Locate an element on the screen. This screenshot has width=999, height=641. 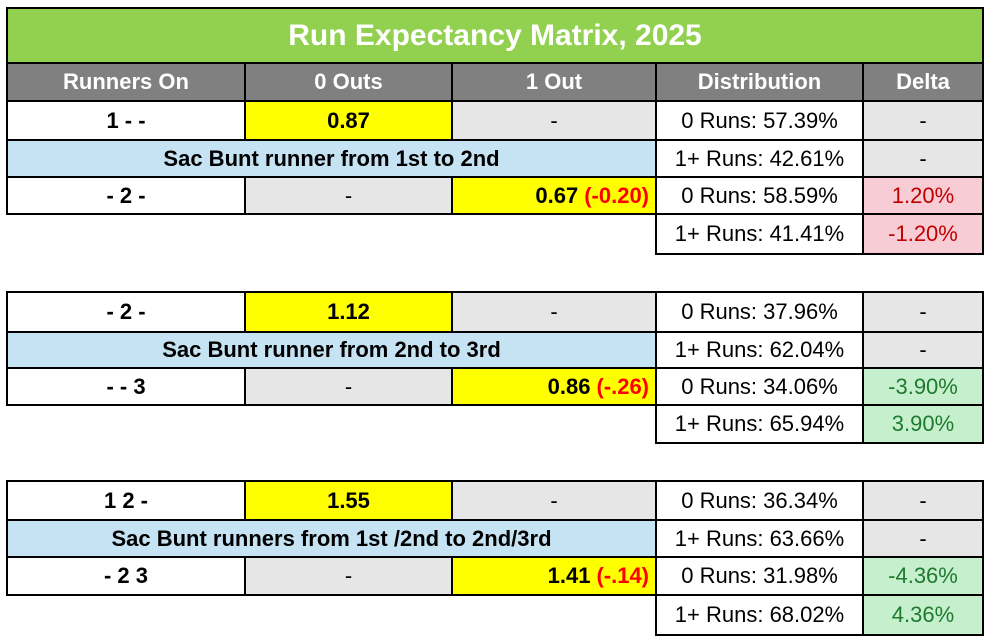
delta-cell: 3.90% is located at coordinates (923, 424).